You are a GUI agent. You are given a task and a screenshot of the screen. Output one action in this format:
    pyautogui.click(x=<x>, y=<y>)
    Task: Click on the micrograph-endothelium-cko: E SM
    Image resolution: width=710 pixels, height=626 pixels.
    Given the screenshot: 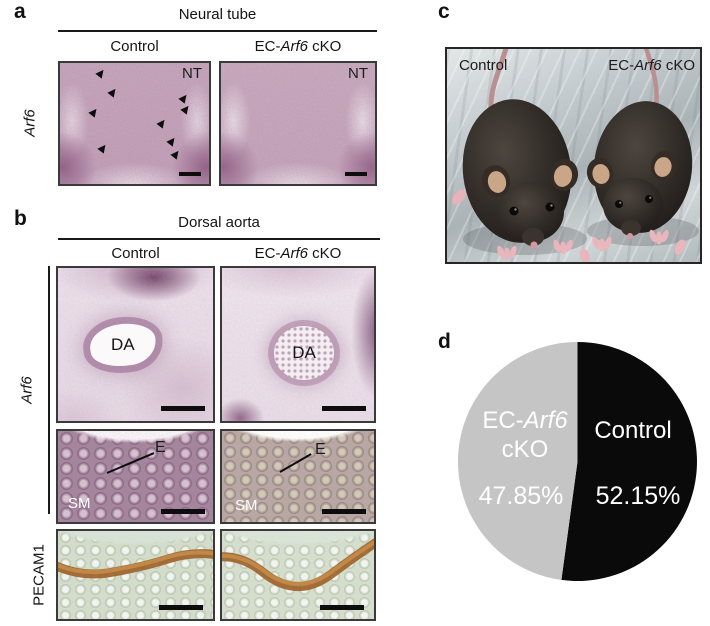 What is the action you would take?
    pyautogui.click(x=298, y=476)
    